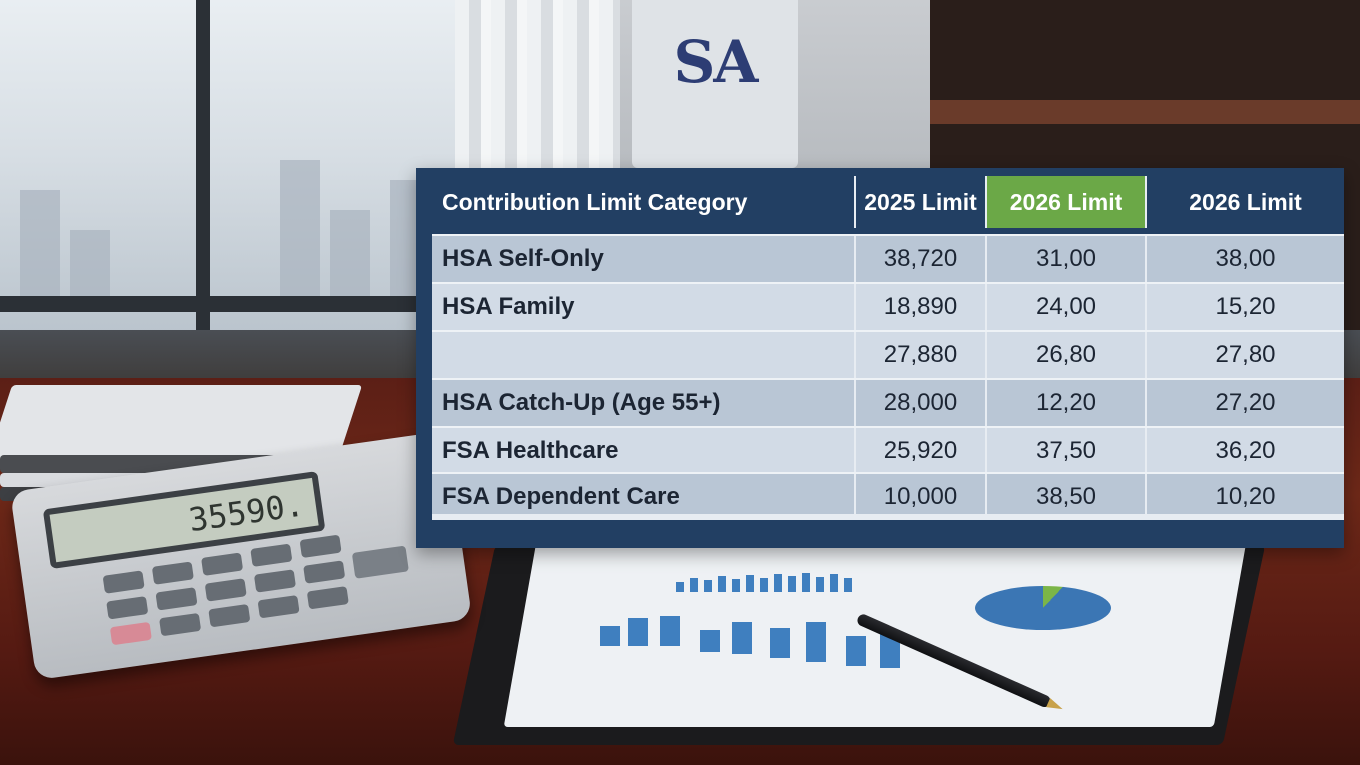 The width and height of the screenshot is (1360, 765). I want to click on row-value-2026: 24,00, so click(1067, 307).